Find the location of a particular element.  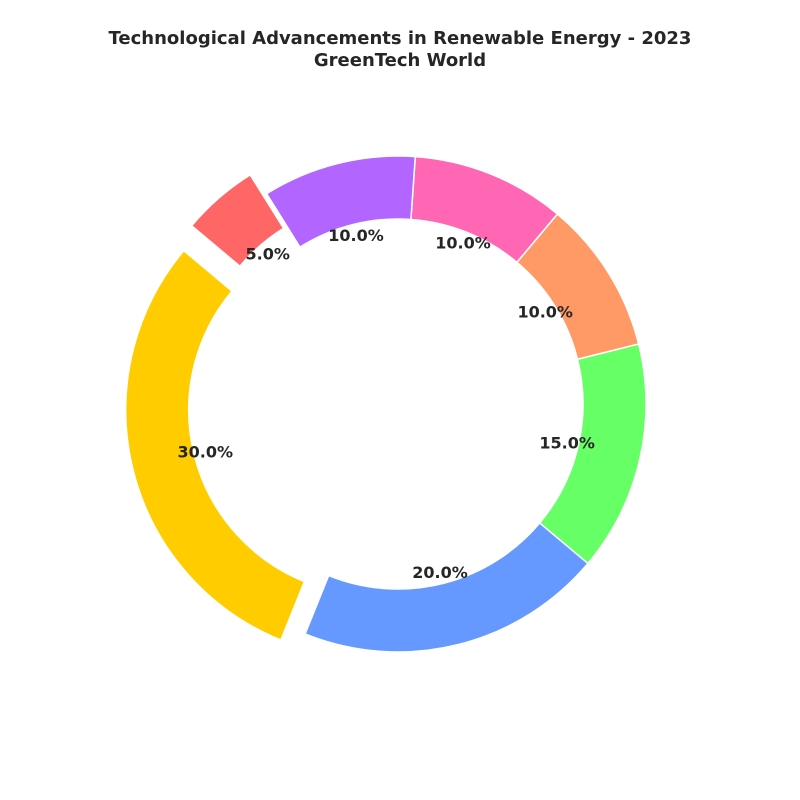

chart-subtitle-line: GreenTech World is located at coordinates (400, 60).